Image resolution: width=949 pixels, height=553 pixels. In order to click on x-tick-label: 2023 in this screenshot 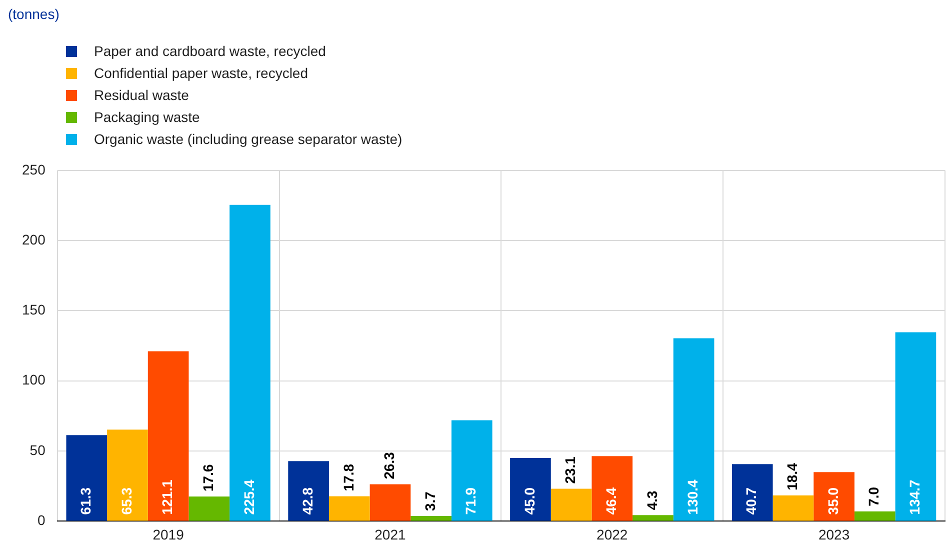, I will do `click(834, 534)`.